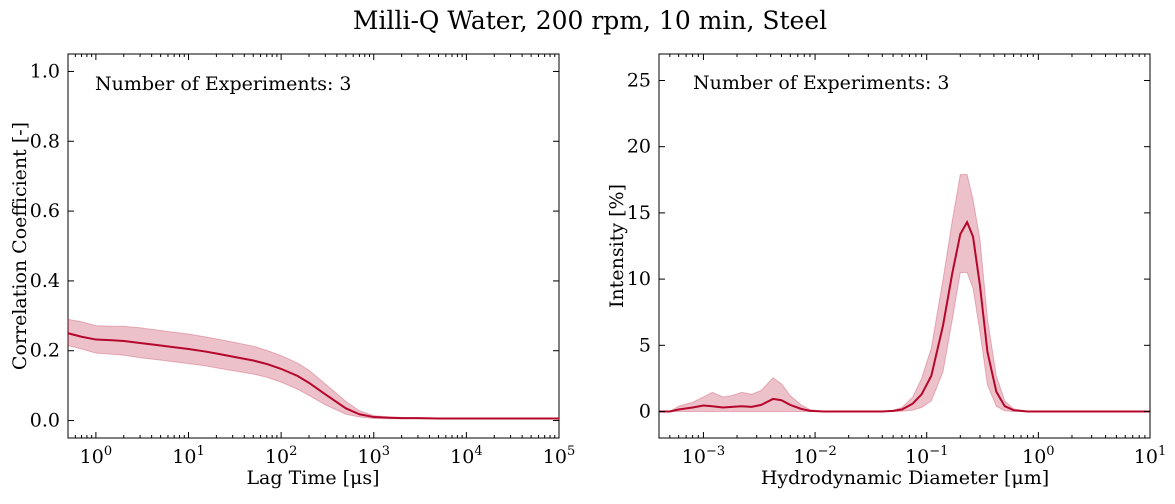 Image resolution: width=1175 pixels, height=504 pixels. What do you see at coordinates (639, 147) in the screenshot?
I see `y-tick-label: 20` at bounding box center [639, 147].